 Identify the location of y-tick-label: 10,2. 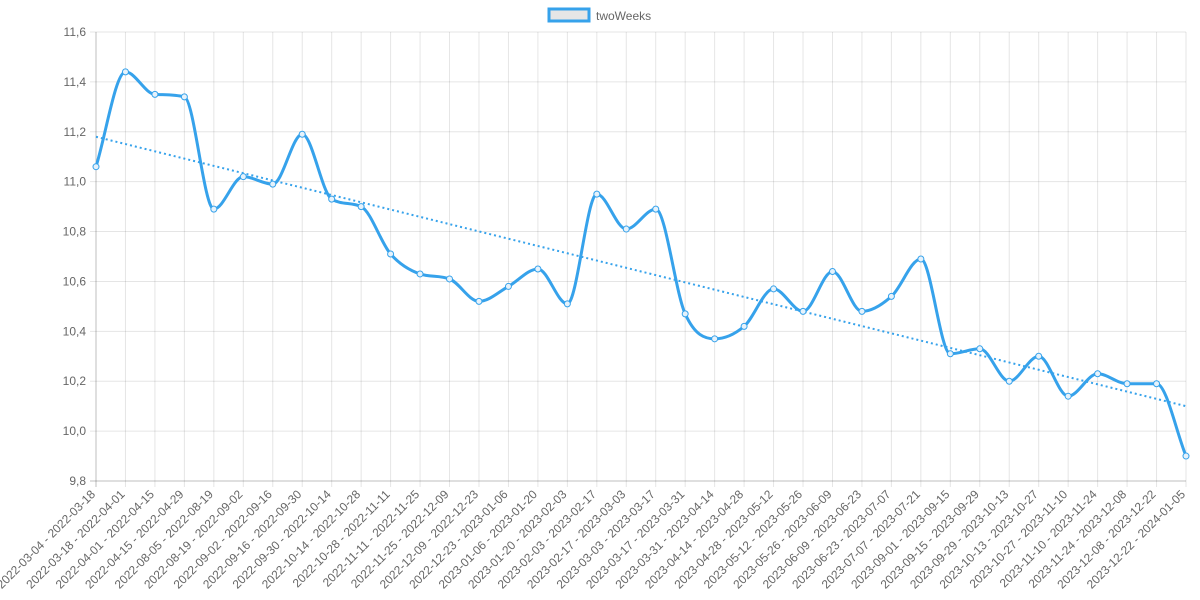
(75, 381).